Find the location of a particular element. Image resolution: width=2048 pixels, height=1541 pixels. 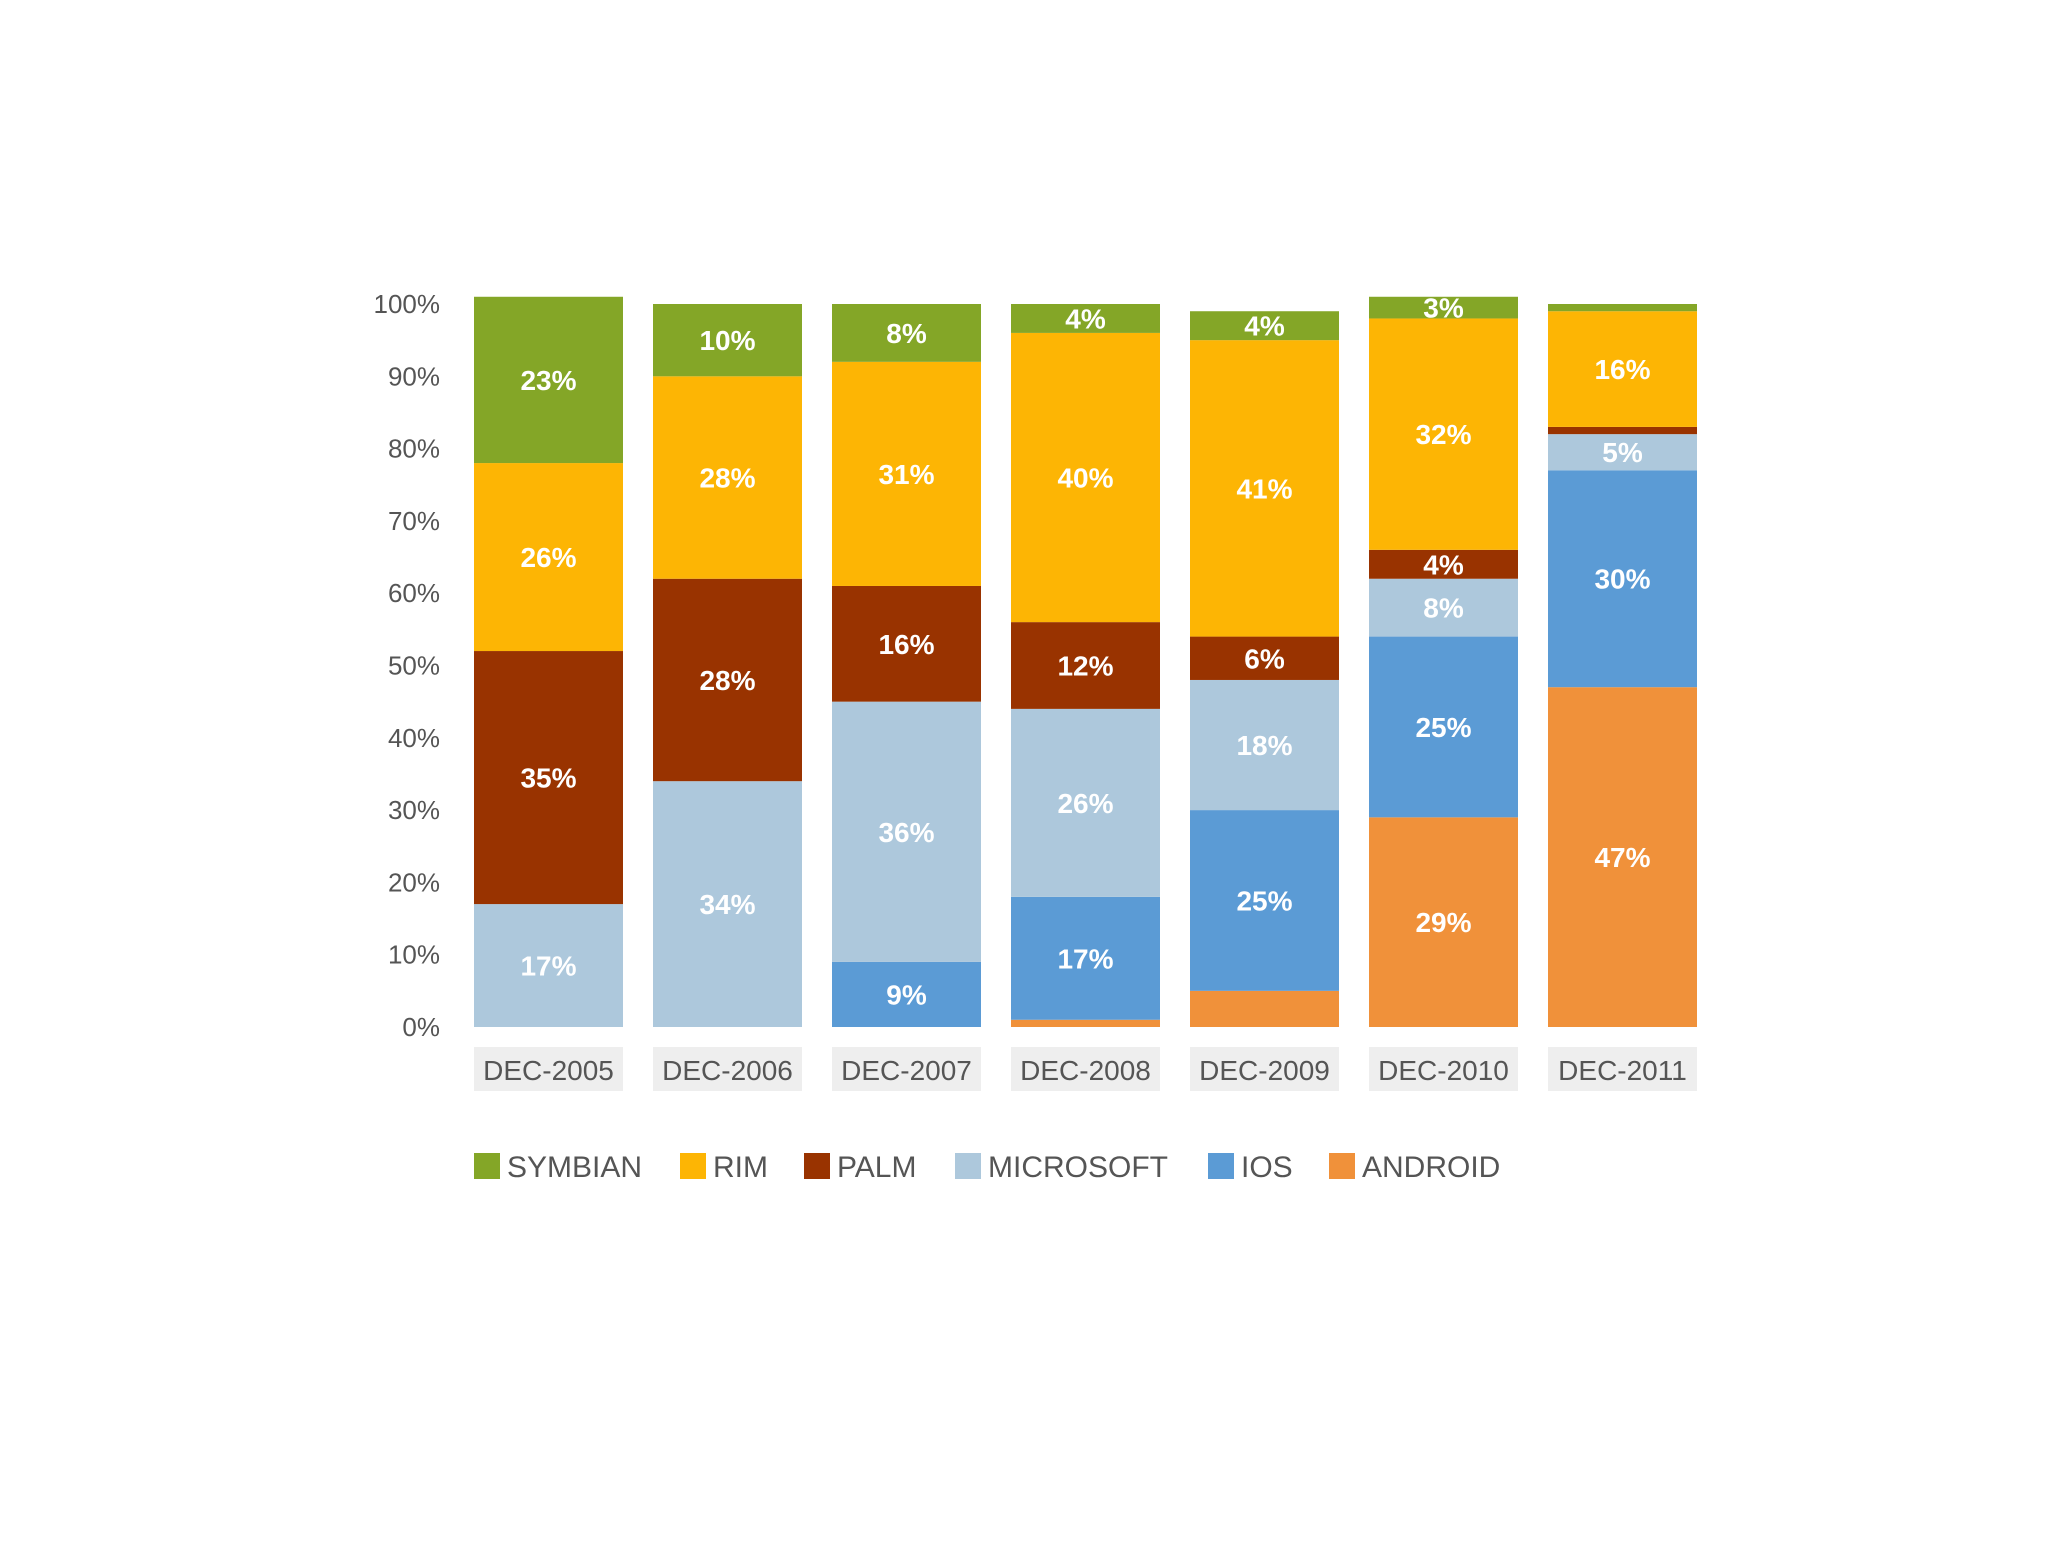

data-label: 30% is located at coordinates (1622, 579).